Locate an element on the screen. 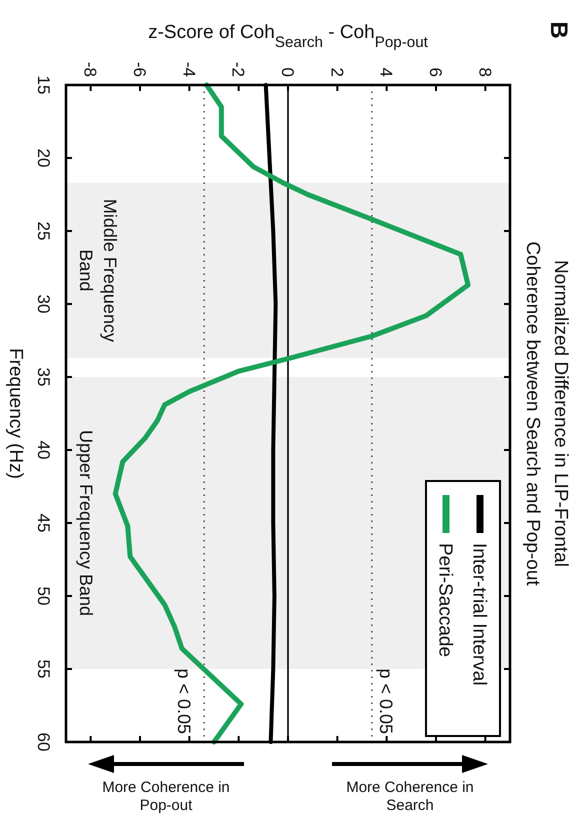 This screenshot has width=581, height=832. text: More Coherence in Pop-out is located at coordinates (166, 796).